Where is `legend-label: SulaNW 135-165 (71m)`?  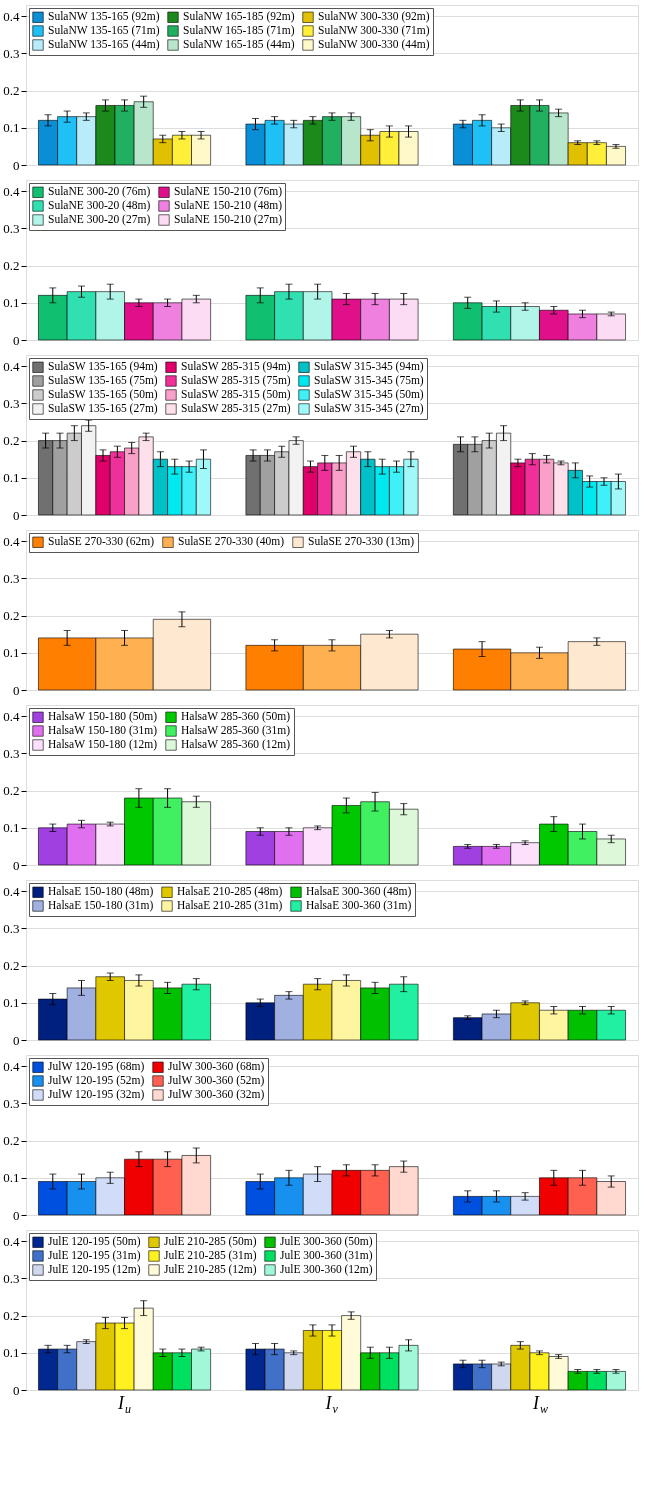 legend-label: SulaNW 135-165 (71m) is located at coordinates (104, 30).